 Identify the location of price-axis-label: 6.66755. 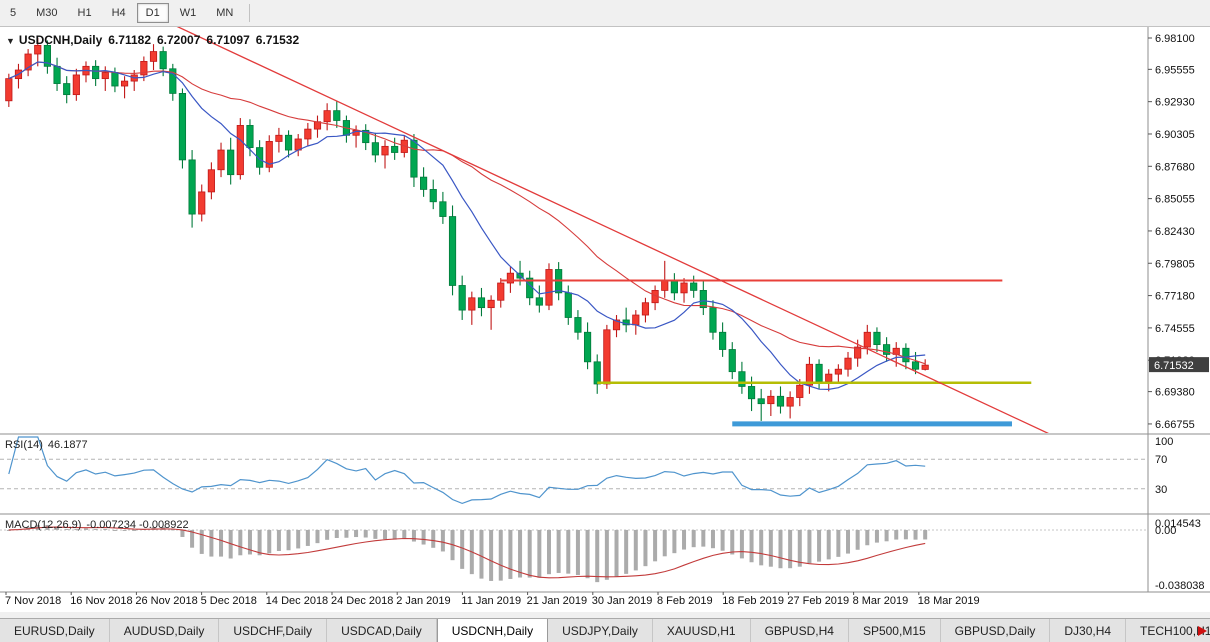
(1175, 425).